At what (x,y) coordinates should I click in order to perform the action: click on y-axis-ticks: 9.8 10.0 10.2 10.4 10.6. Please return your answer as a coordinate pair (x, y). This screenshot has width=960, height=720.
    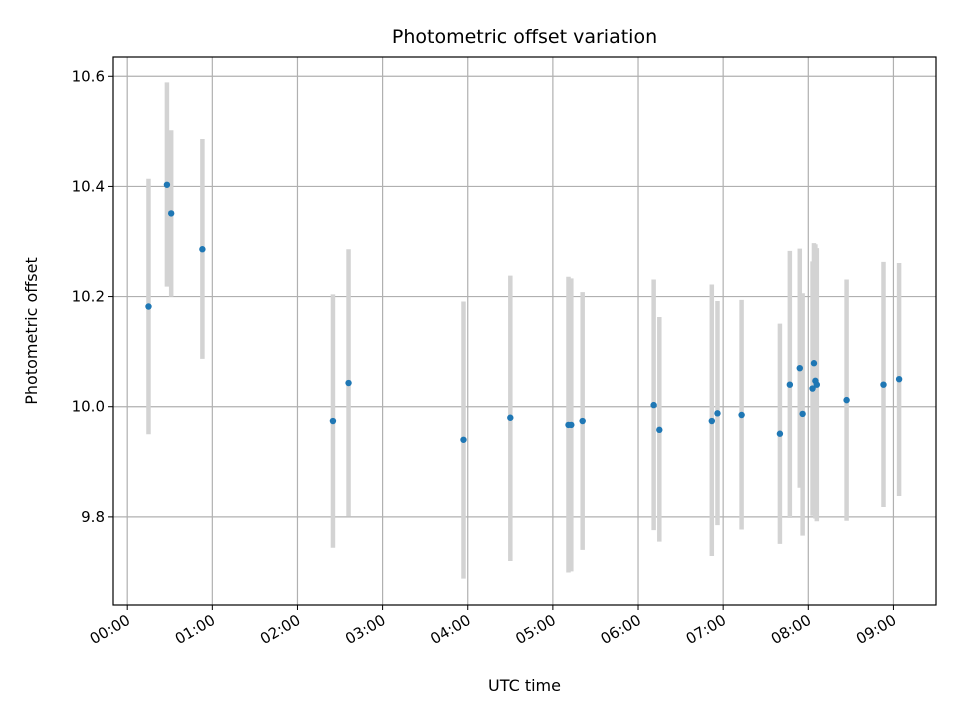
    Looking at the image, I should click on (92, 296).